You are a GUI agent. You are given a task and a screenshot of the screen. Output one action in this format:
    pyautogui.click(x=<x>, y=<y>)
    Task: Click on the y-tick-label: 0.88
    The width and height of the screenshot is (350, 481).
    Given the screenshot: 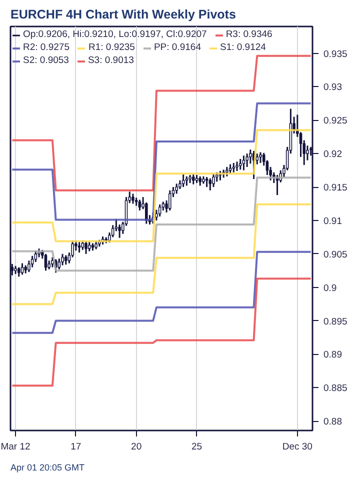 What is the action you would take?
    pyautogui.click(x=333, y=422)
    